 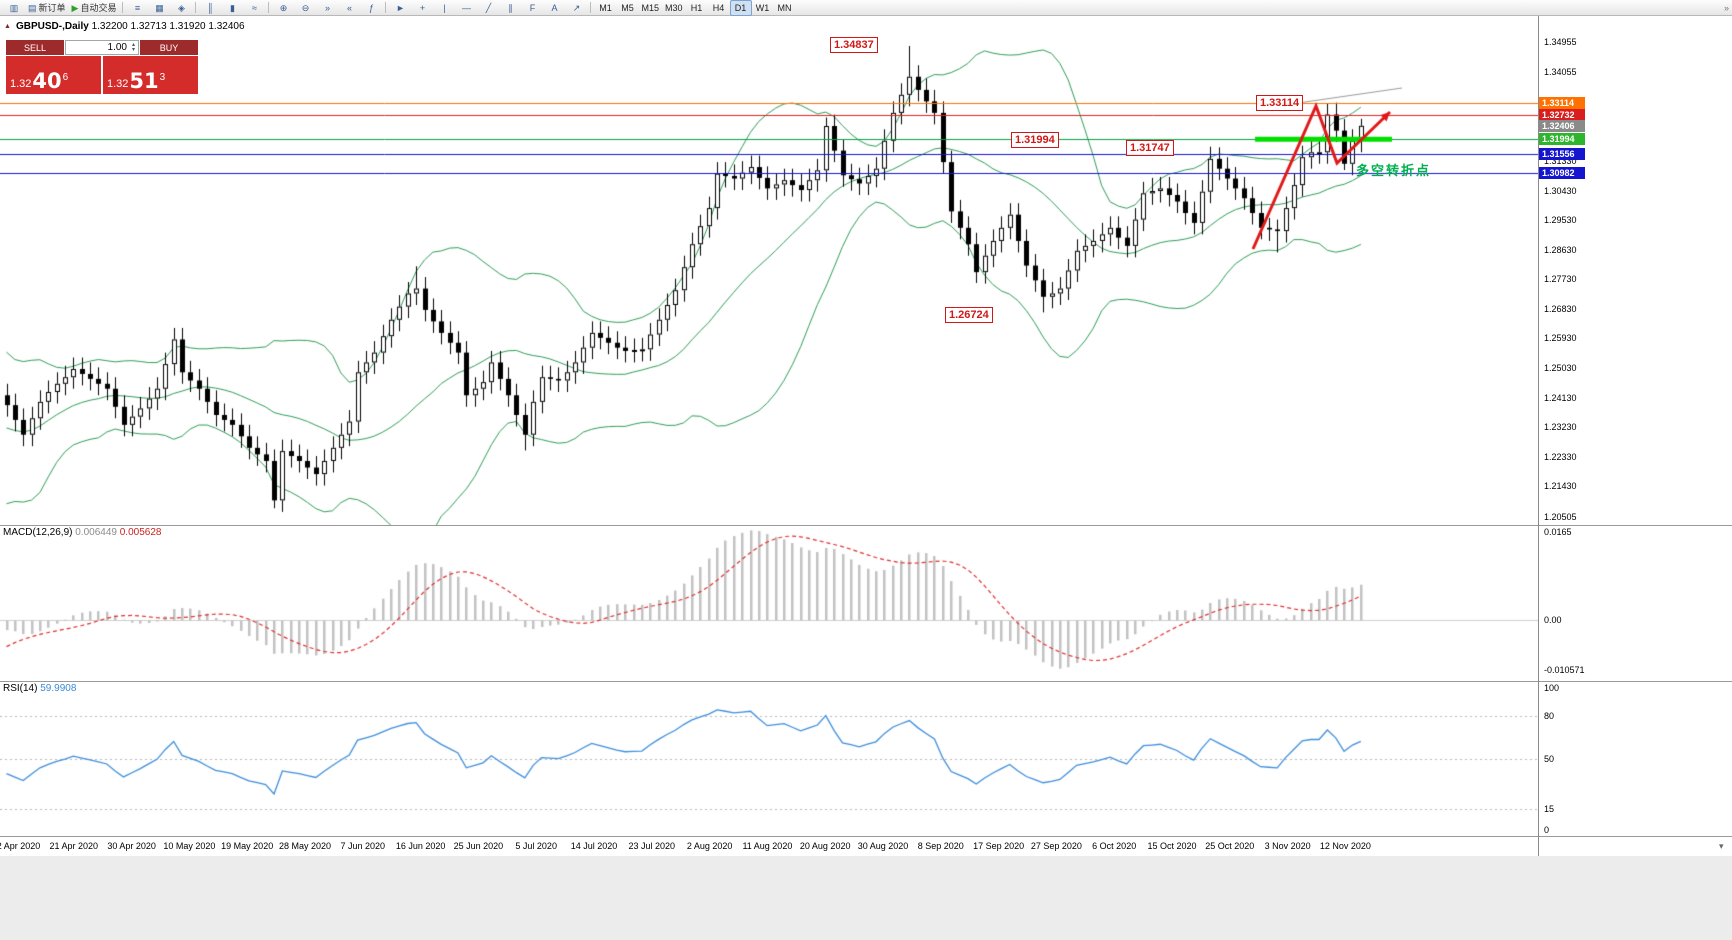 I want to click on date-label: 11 Aug 2020, so click(x=767, y=846).